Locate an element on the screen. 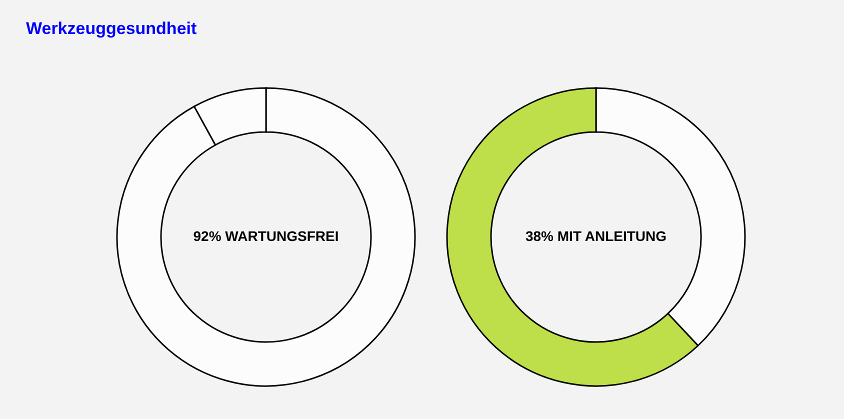 The height and width of the screenshot is (419, 844). text: 38% MIT ANLEITUNG is located at coordinates (596, 236).